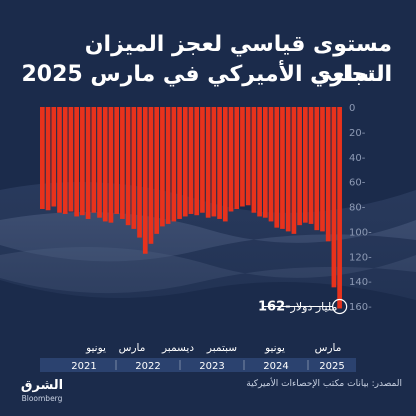 The width and height of the screenshot is (416, 416). I want to click on month-label: ديسمبر, so click(177, 348).